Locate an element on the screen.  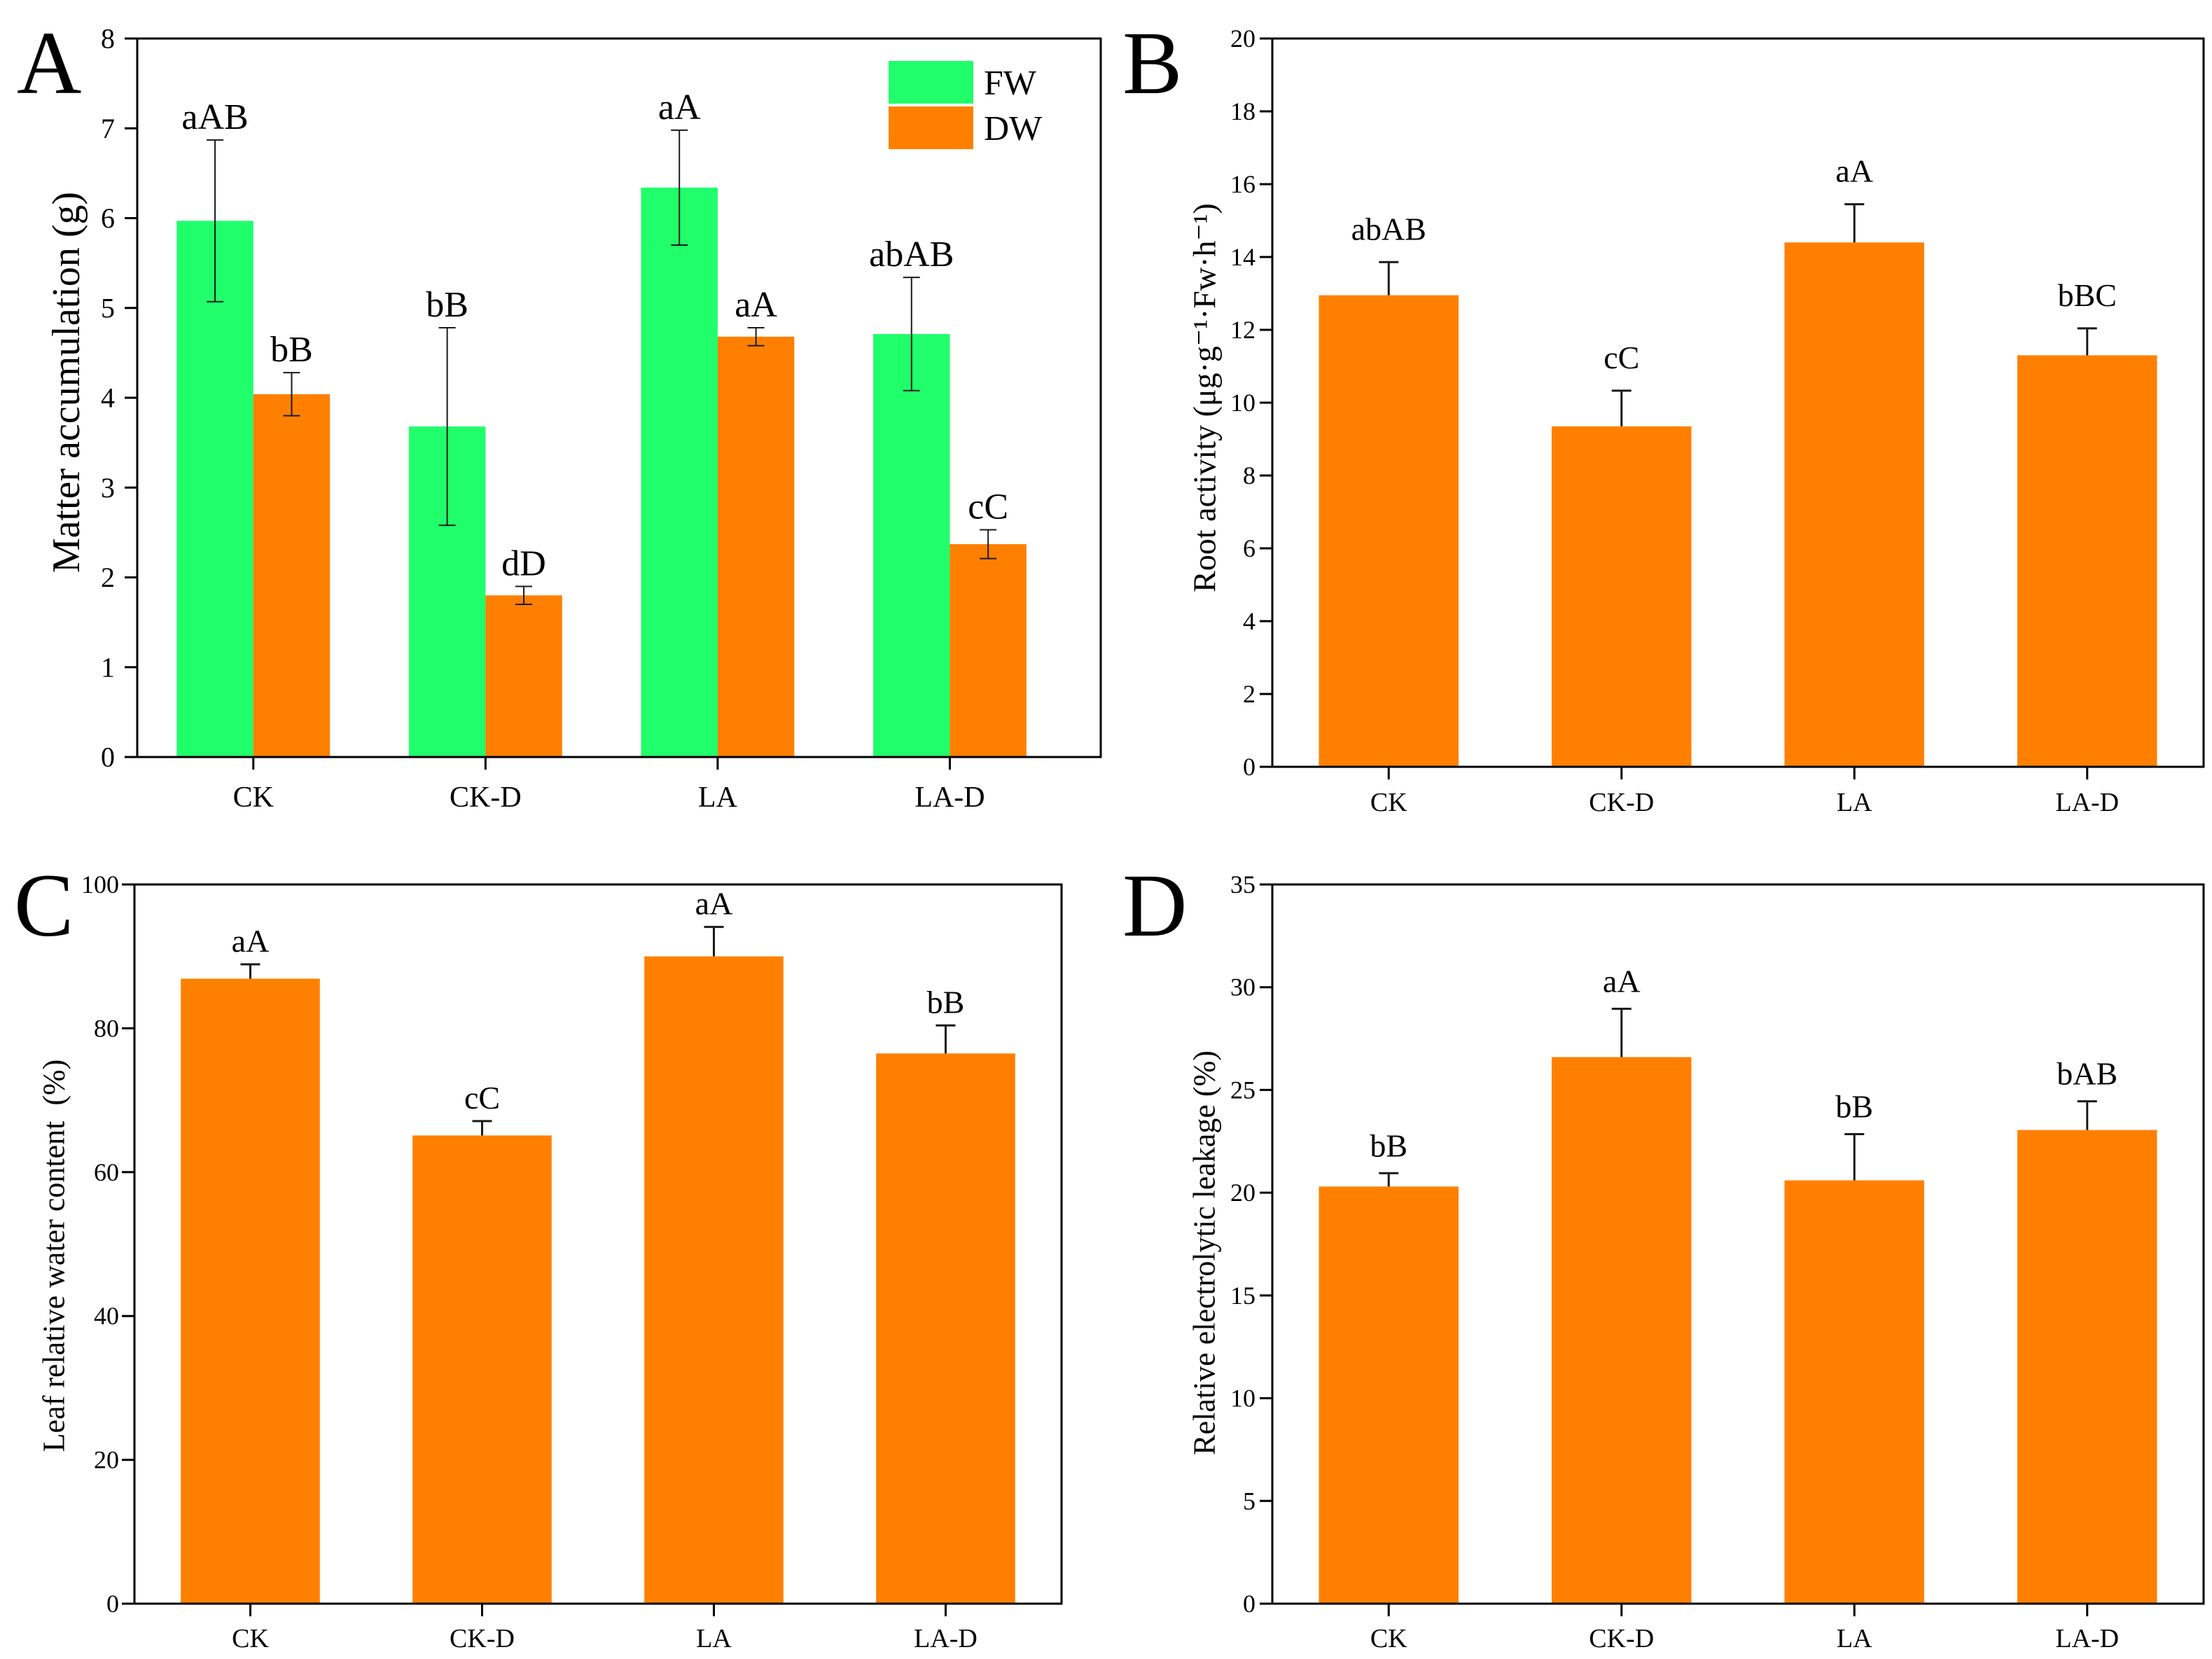
significance-label-b-value-la: aA is located at coordinates (1854, 171).